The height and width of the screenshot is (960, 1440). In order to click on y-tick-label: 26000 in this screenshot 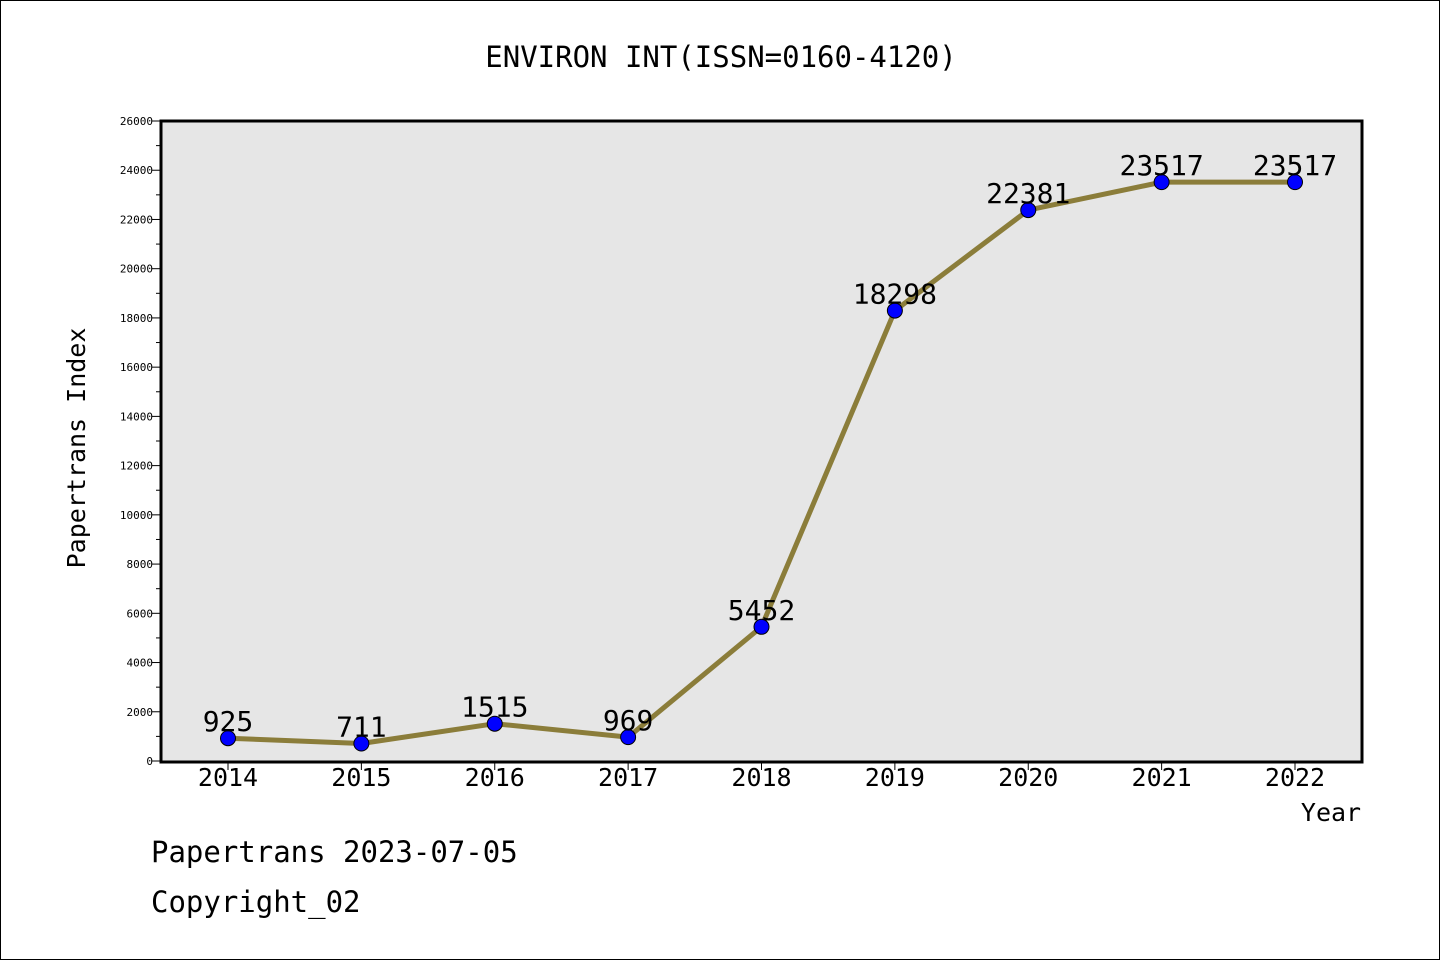, I will do `click(136, 121)`.